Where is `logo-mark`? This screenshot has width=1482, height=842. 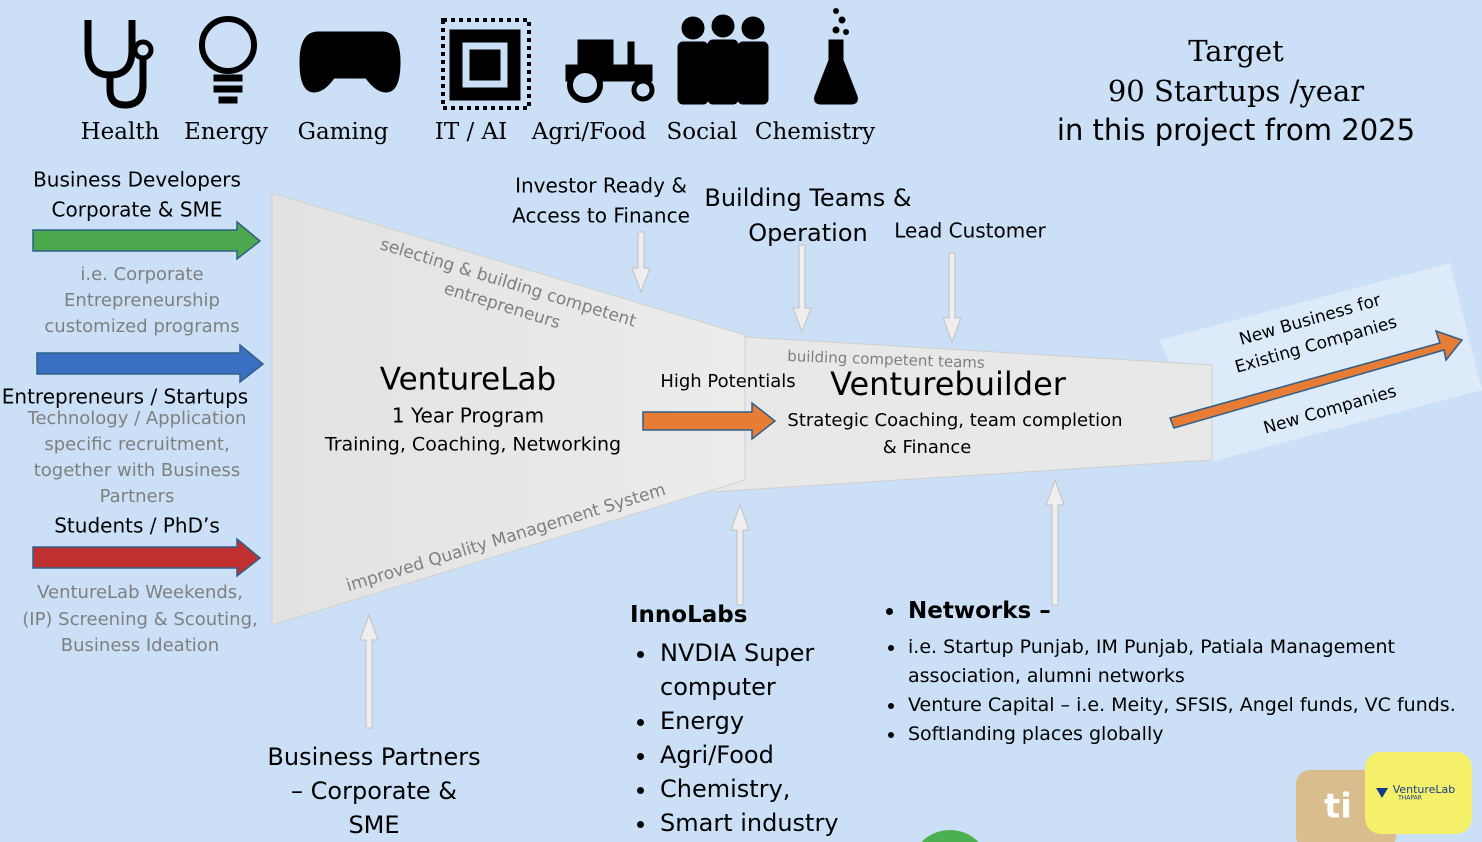 logo-mark is located at coordinates (1382, 793).